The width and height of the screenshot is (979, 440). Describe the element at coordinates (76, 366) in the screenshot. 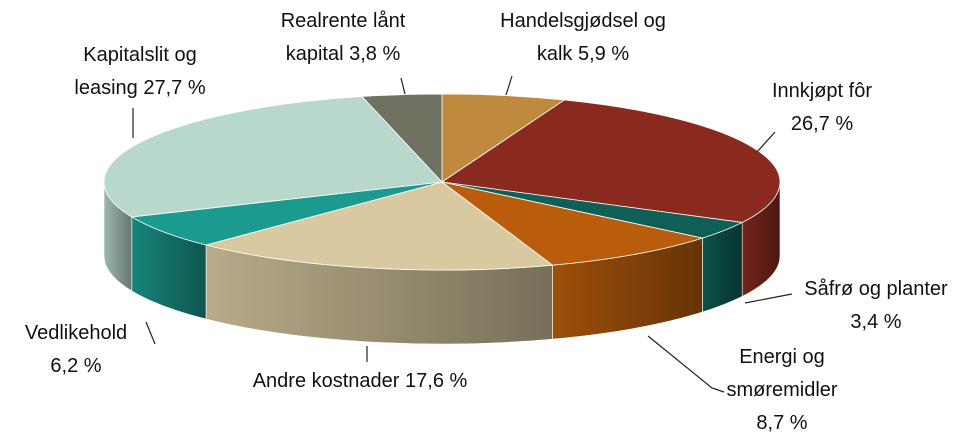

I see `value-label: 6,2 %` at that location.